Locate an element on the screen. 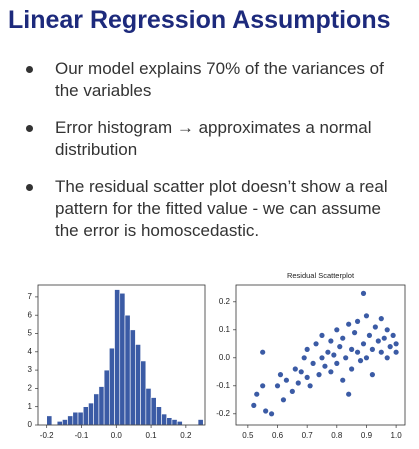 Image resolution: width=419 pixels, height=449 pixels. y-tick-label: 7 is located at coordinates (30, 296).